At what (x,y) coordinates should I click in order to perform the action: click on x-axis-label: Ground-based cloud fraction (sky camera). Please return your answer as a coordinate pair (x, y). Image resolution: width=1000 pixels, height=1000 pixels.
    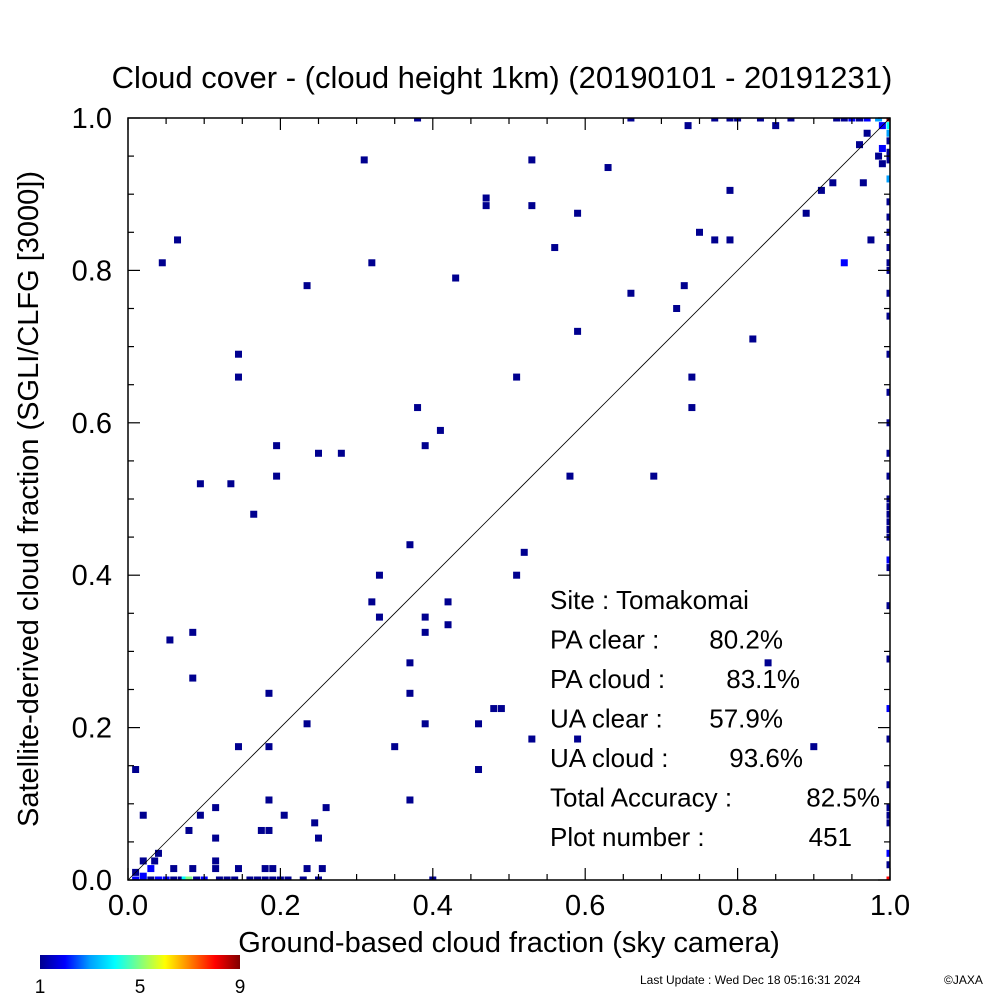
    Looking at the image, I should click on (509, 943).